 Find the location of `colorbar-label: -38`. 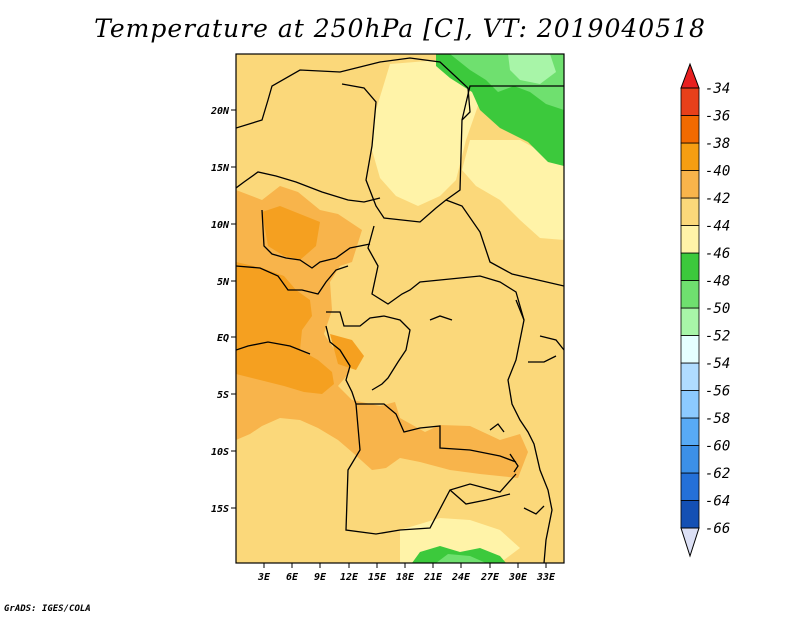

colorbar-label: -38 is located at coordinates (717, 144).